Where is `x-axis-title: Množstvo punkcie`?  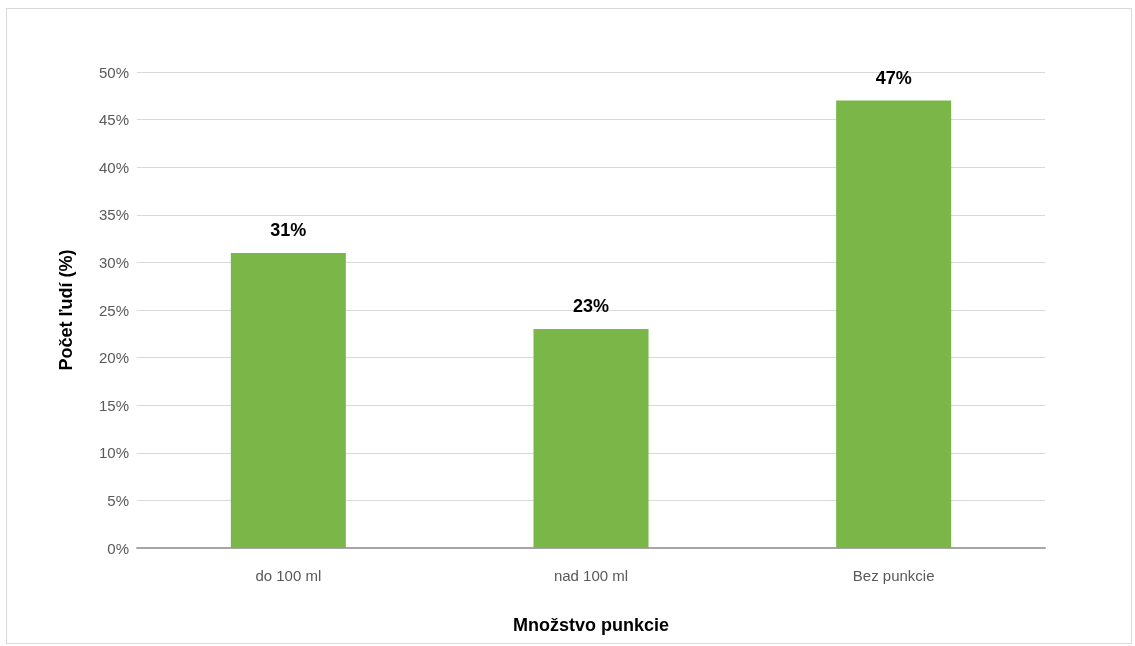
x-axis-title: Množstvo punkcie is located at coordinates (591, 625).